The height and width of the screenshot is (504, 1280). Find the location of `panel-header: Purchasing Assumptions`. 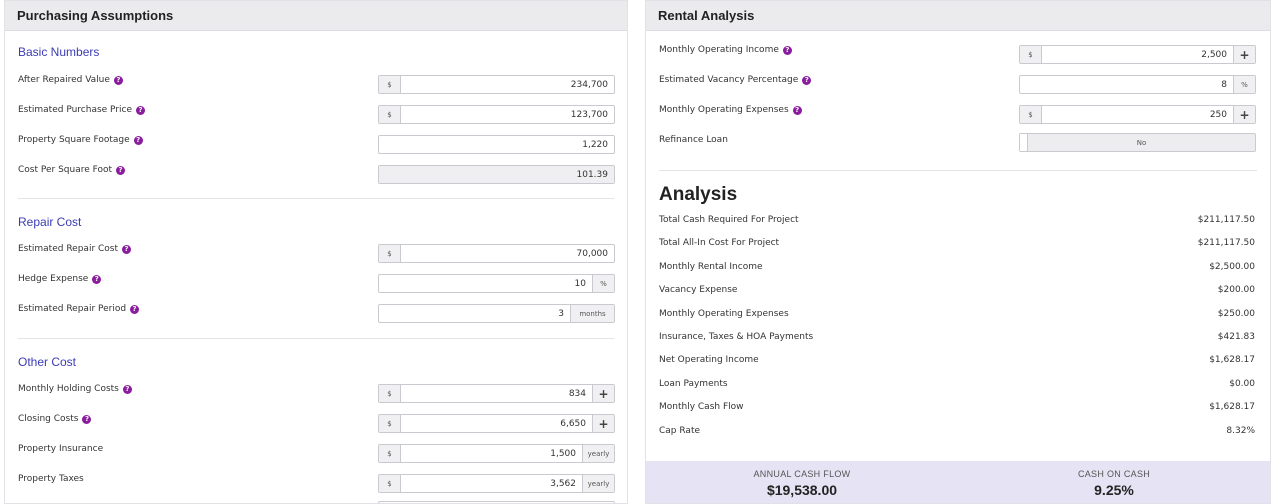

panel-header: Purchasing Assumptions is located at coordinates (316, 16).